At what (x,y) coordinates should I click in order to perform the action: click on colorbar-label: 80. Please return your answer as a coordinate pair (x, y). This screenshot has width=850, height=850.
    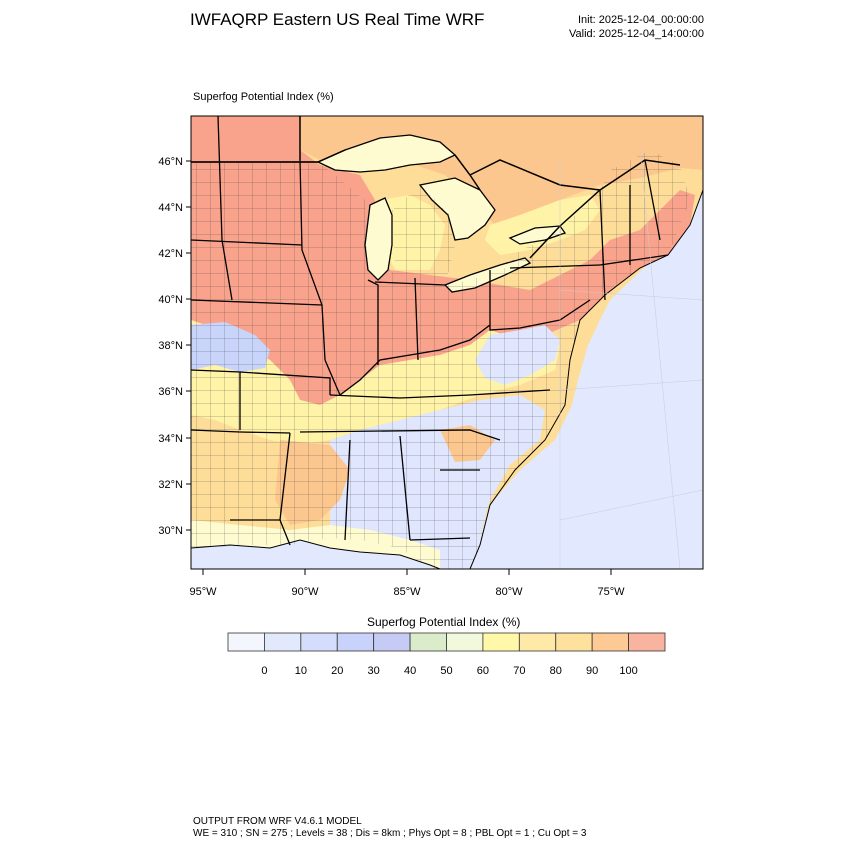
    Looking at the image, I should click on (556, 671).